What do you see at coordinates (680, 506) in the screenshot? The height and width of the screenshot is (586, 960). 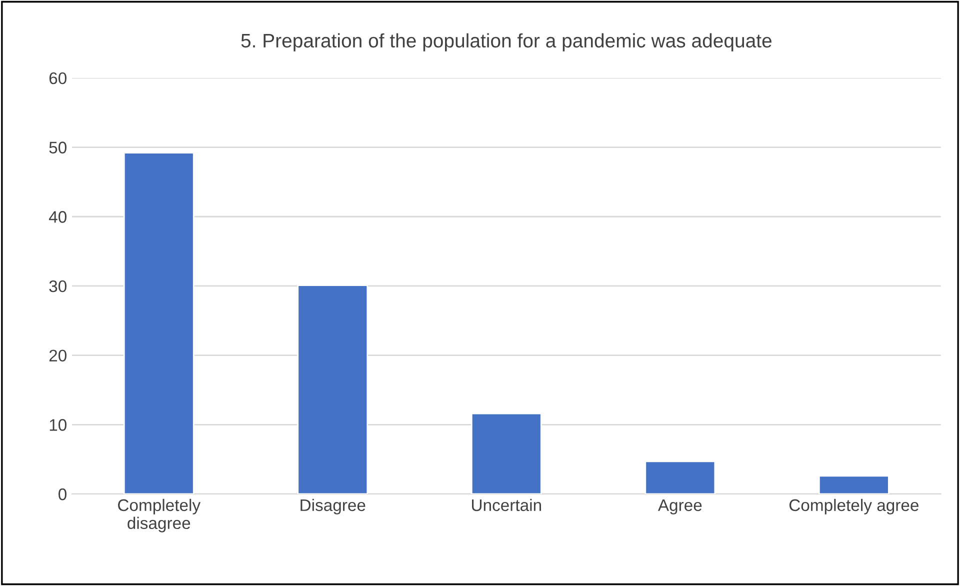 I see `x-tick-label: Agree` at bounding box center [680, 506].